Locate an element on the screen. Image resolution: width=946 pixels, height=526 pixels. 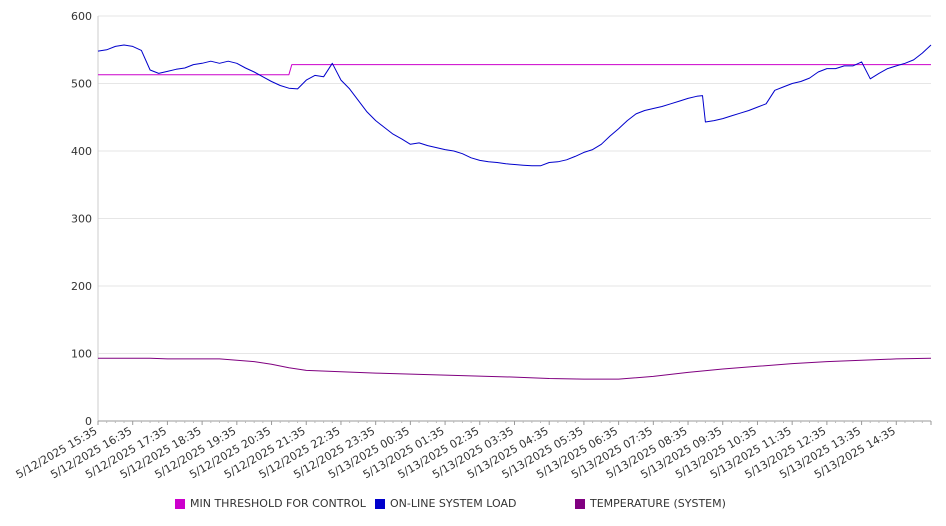
series-line-min-threshold-for-control is located at coordinates (514, 70).